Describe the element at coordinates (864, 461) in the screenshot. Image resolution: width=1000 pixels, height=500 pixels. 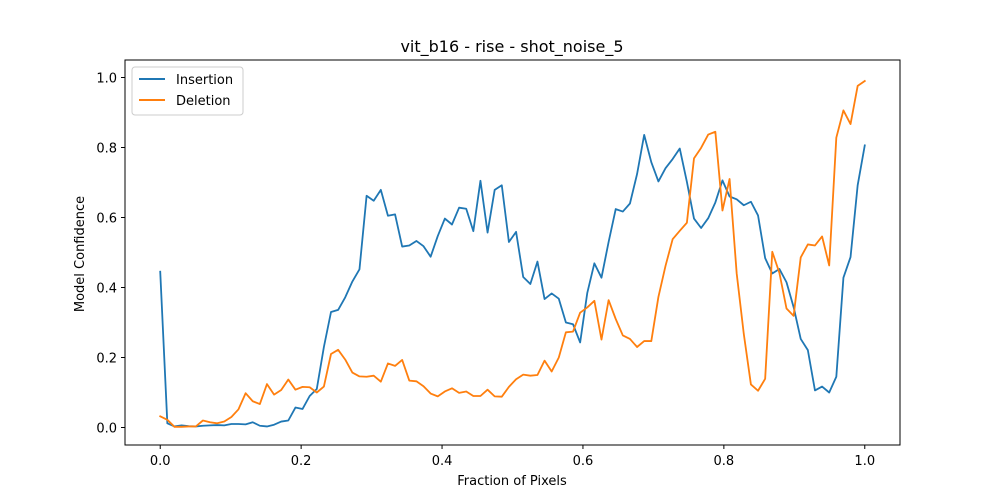
I see `x-tick-label: 1.0` at that location.